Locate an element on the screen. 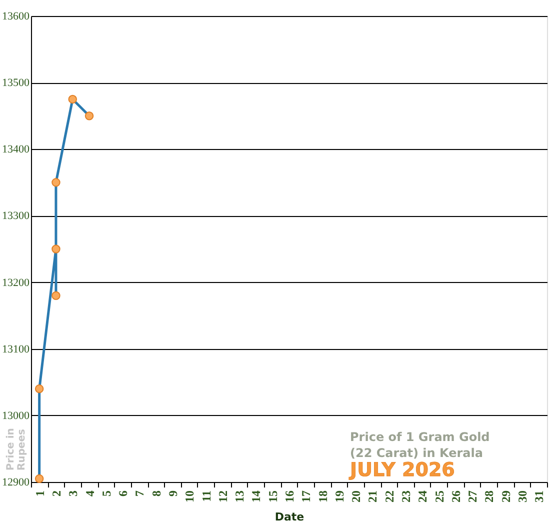 This screenshot has width=550, height=530. x-tick-label: 16 is located at coordinates (289, 496).